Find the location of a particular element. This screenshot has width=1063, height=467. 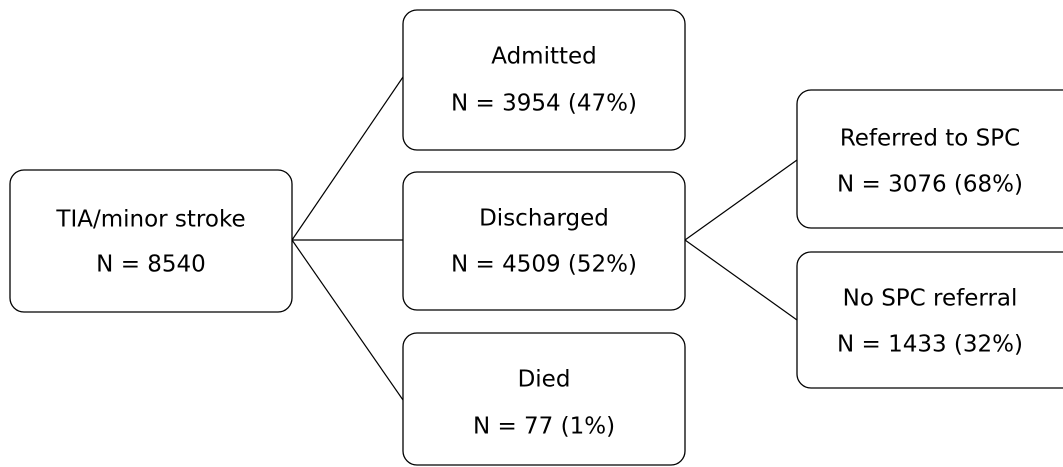

node-box: Referred to SPC N = 3076 (68%) is located at coordinates (929, 159).